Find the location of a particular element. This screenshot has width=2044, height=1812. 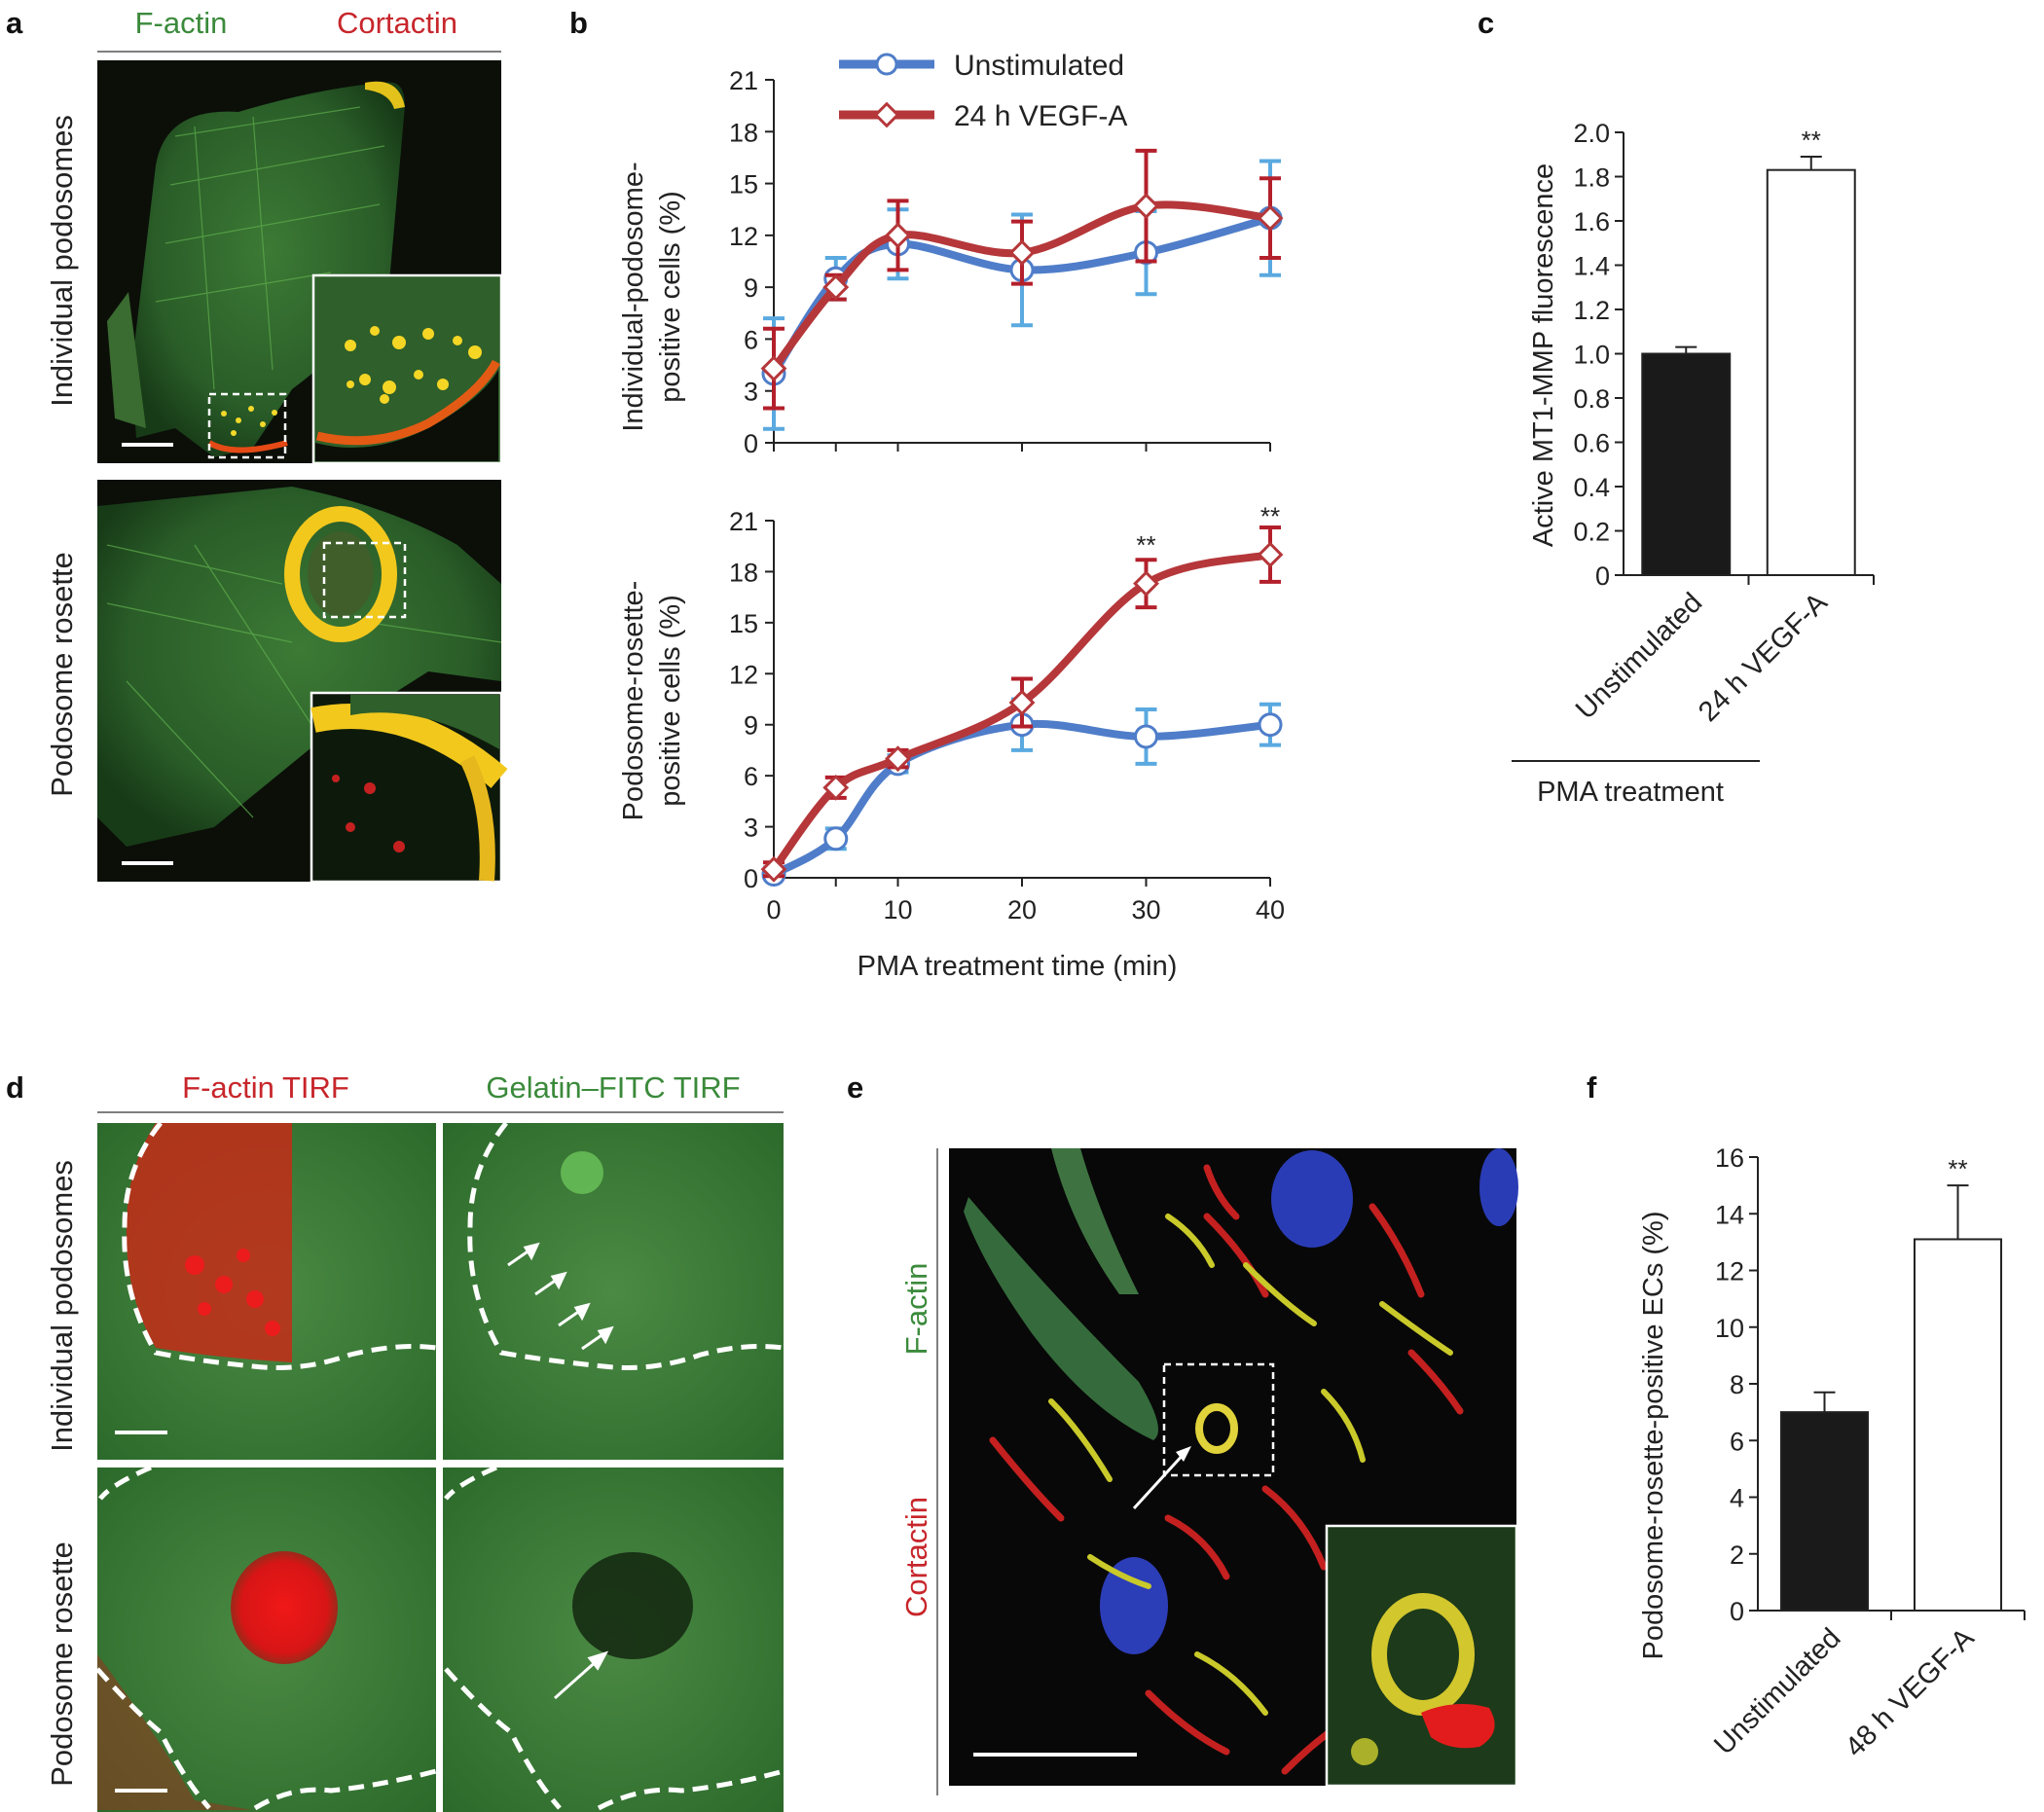

y-axis-f: 0 2 4 6 8 10 12 14 16 is located at coordinates (1871, 1384).